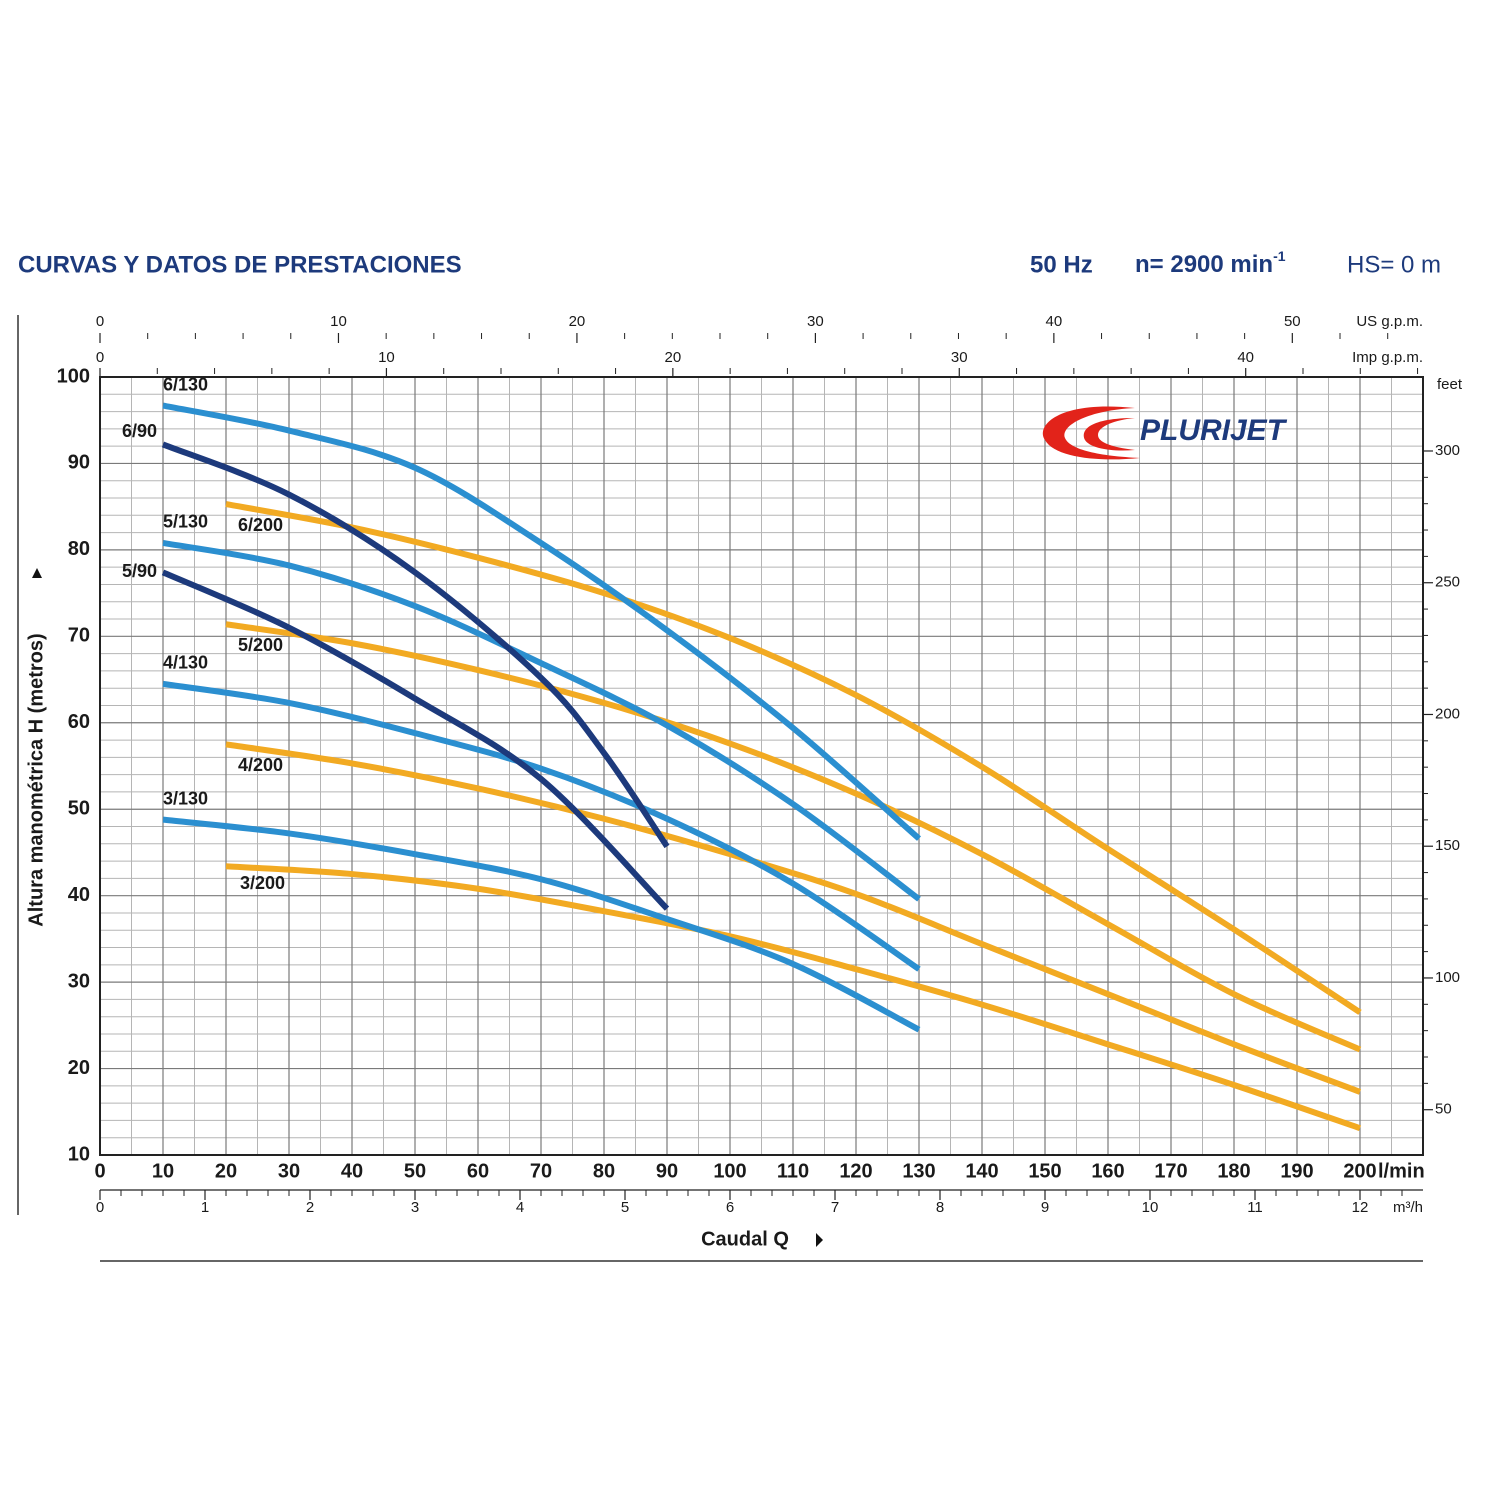 The width and height of the screenshot is (1500, 1500). What do you see at coordinates (37, 573) in the screenshot?
I see `y-arrow` at bounding box center [37, 573].